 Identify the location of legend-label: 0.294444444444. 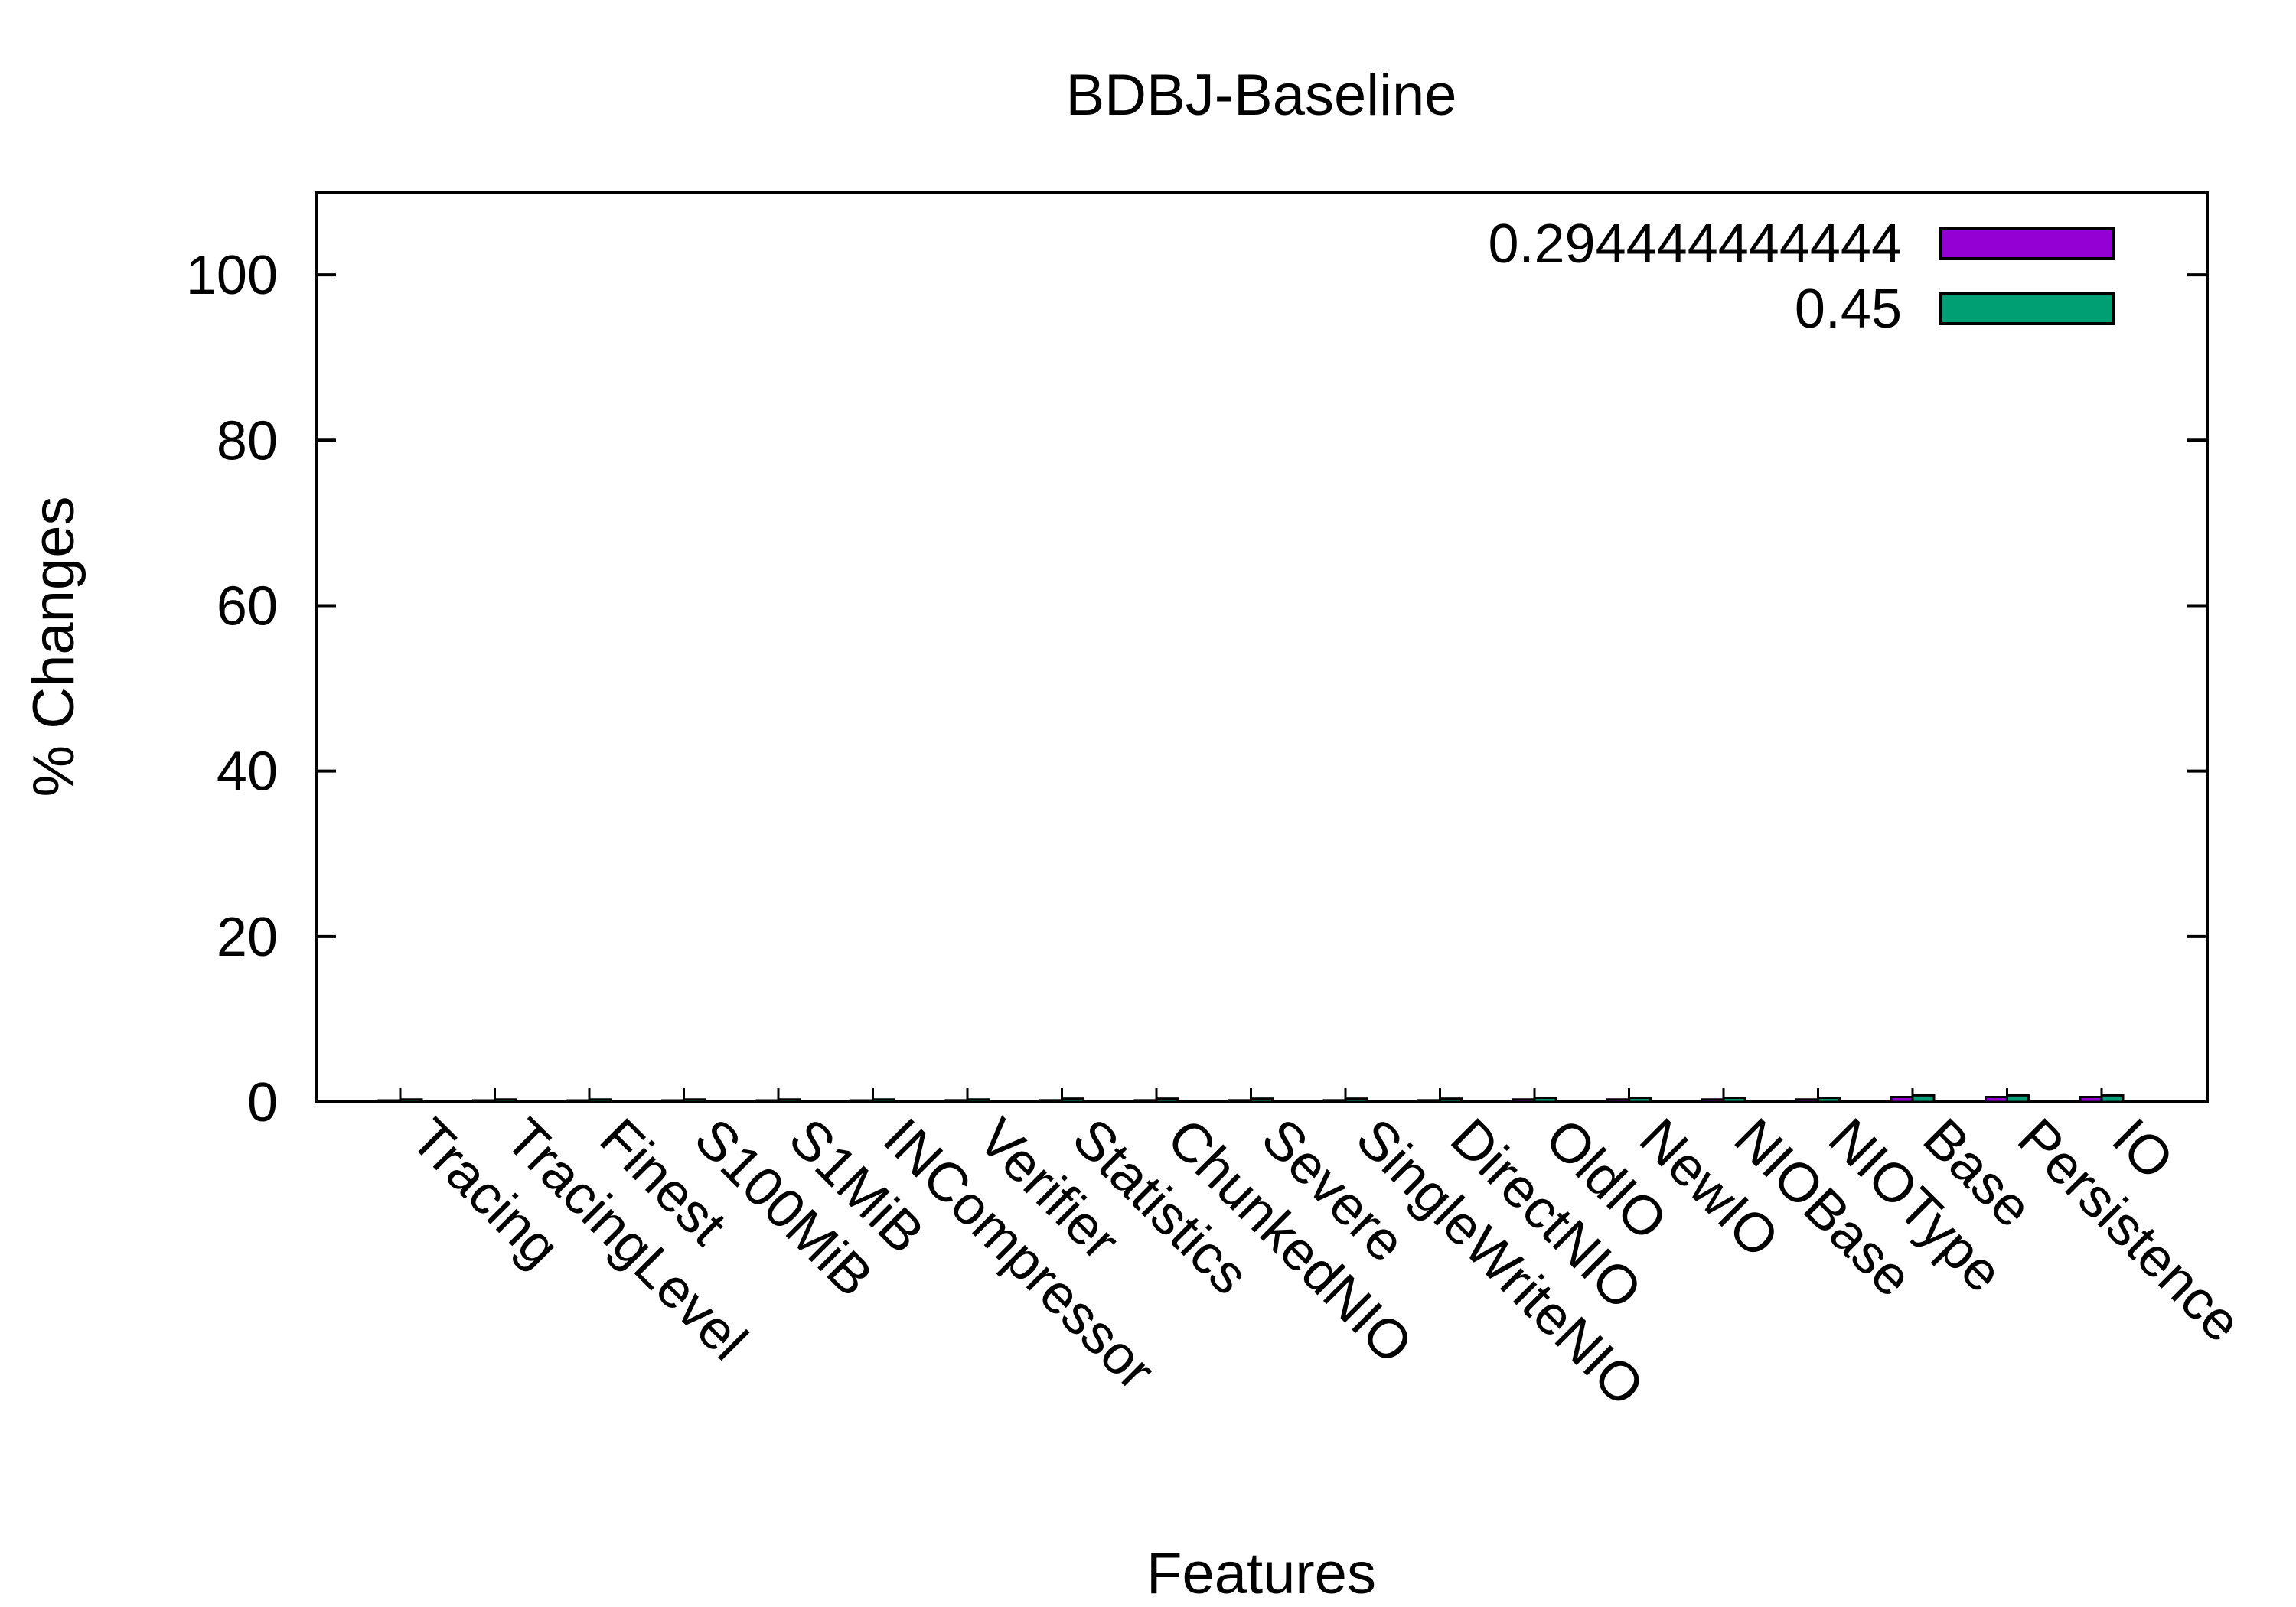
(1695, 245).